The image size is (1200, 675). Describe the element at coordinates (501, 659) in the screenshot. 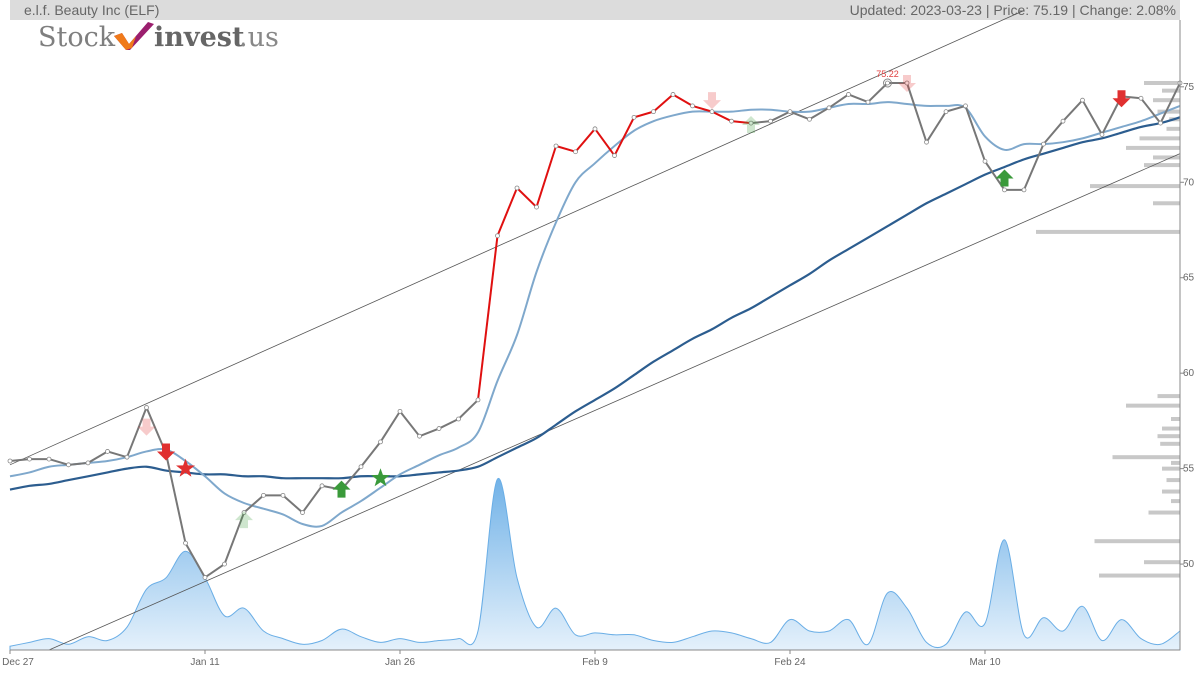

I see `x-axis-ticks: Dec 27 Jan 11 Jan 26 Feb 9 Feb 24 Mar 10` at that location.